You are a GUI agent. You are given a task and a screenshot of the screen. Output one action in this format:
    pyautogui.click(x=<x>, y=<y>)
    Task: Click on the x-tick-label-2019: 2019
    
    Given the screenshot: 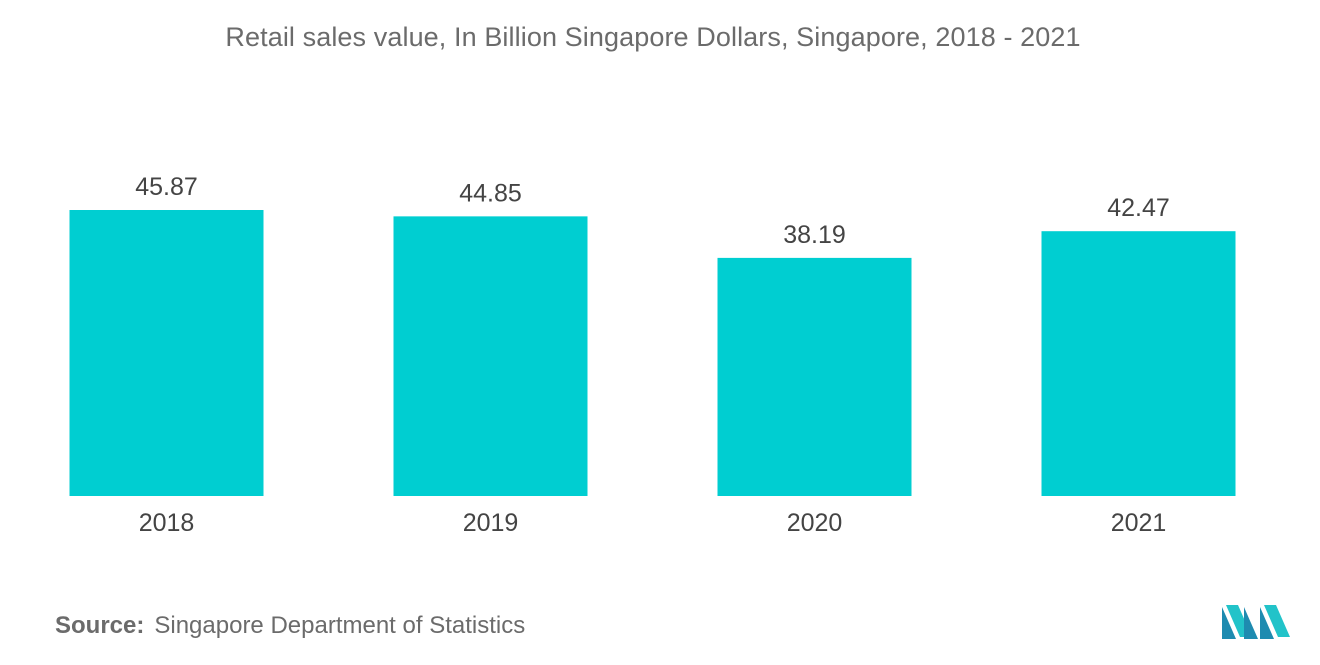 What is the action you would take?
    pyautogui.click(x=491, y=523)
    